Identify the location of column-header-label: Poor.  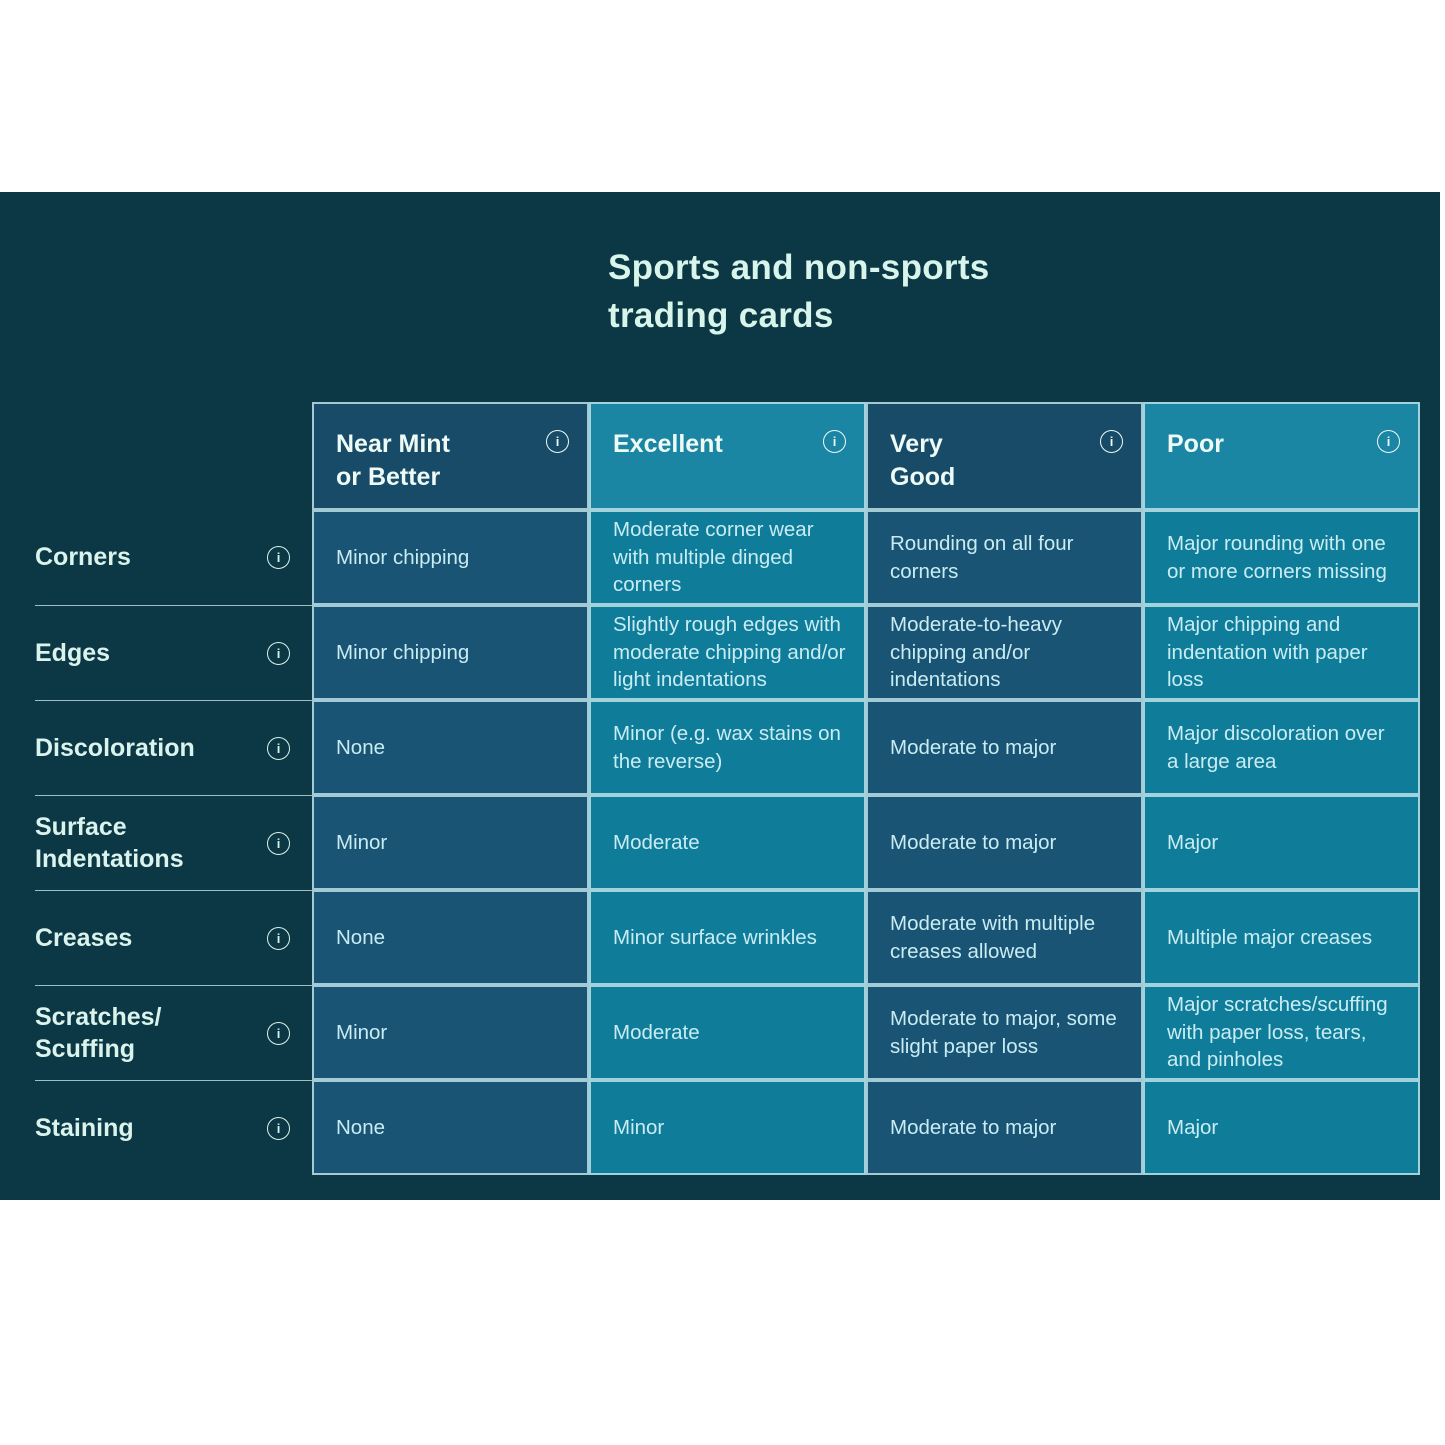
(1195, 444).